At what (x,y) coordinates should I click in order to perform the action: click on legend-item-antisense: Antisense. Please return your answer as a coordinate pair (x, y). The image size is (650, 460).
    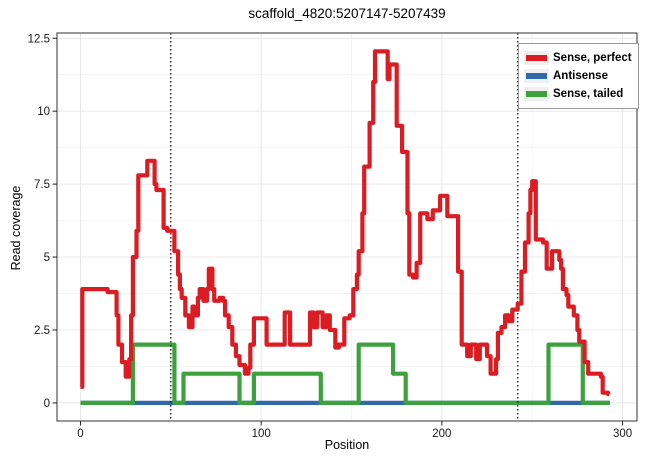
    Looking at the image, I should click on (579, 76).